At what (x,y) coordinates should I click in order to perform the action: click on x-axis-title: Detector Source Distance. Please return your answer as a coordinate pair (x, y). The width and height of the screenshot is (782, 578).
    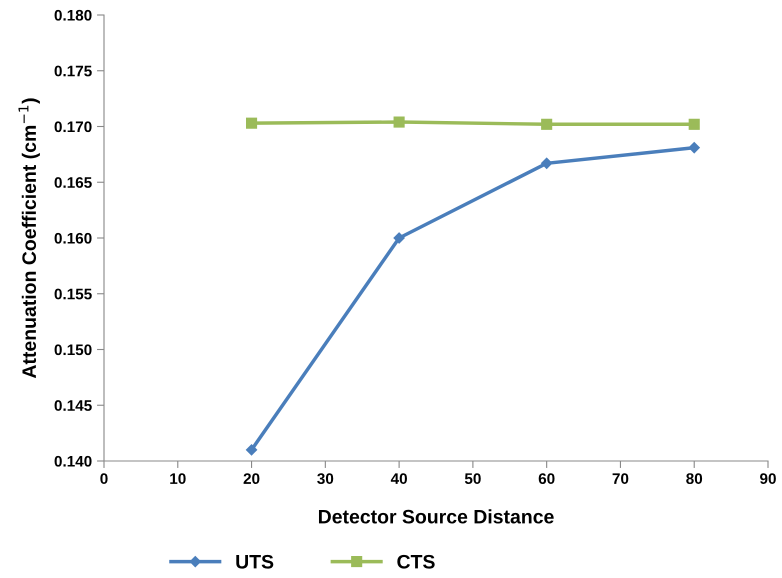
    Looking at the image, I should click on (436, 516).